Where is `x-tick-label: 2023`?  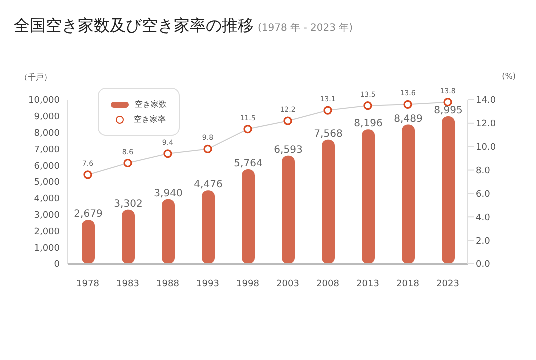 x-tick-label: 2023 is located at coordinates (448, 284).